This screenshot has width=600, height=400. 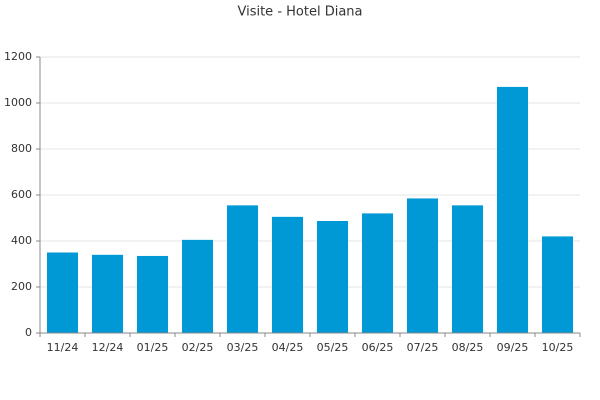 What do you see at coordinates (21, 286) in the screenshot?
I see `y-tick-label: 200` at bounding box center [21, 286].